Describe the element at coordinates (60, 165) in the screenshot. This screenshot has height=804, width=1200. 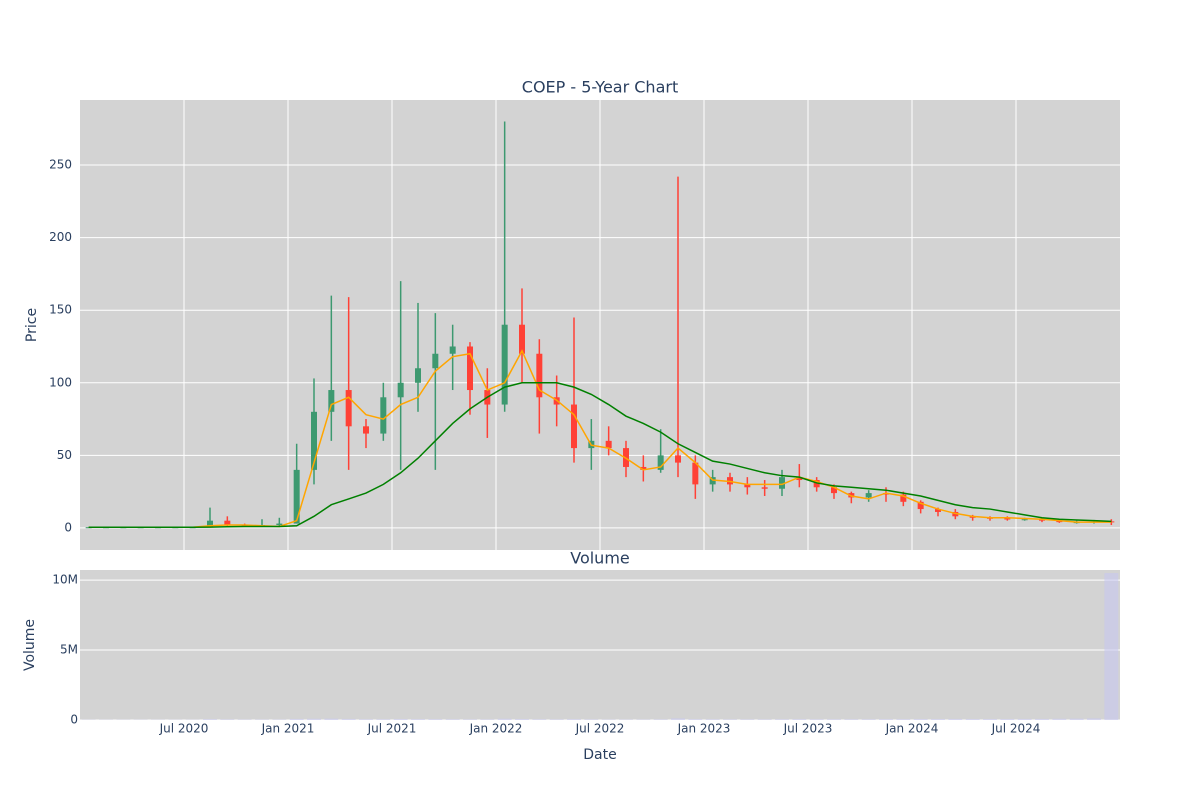
I see `y-tick-label: 250` at that location.